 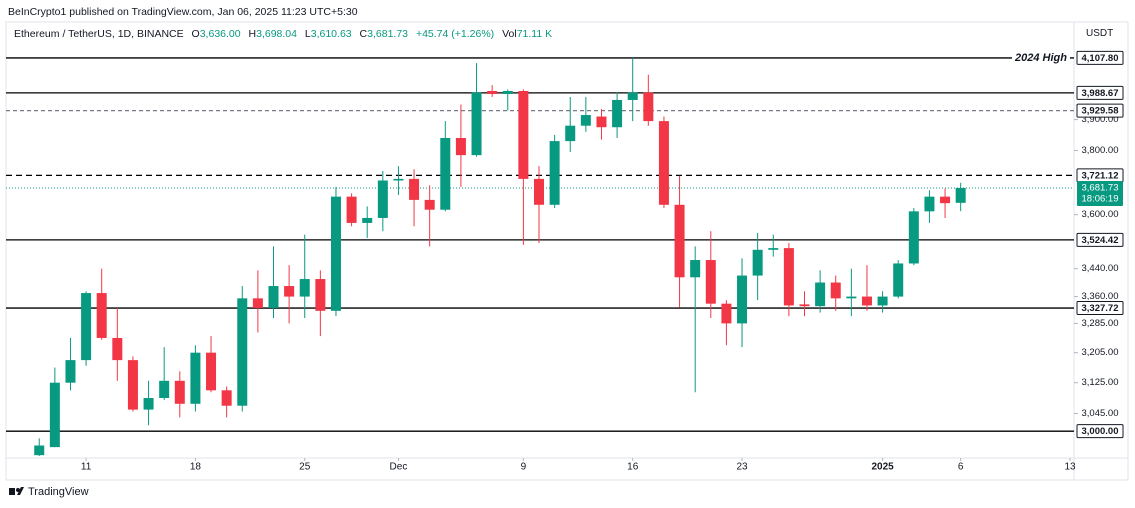 What do you see at coordinates (252, 34) in the screenshot?
I see `ohlc-key: H` at bounding box center [252, 34].